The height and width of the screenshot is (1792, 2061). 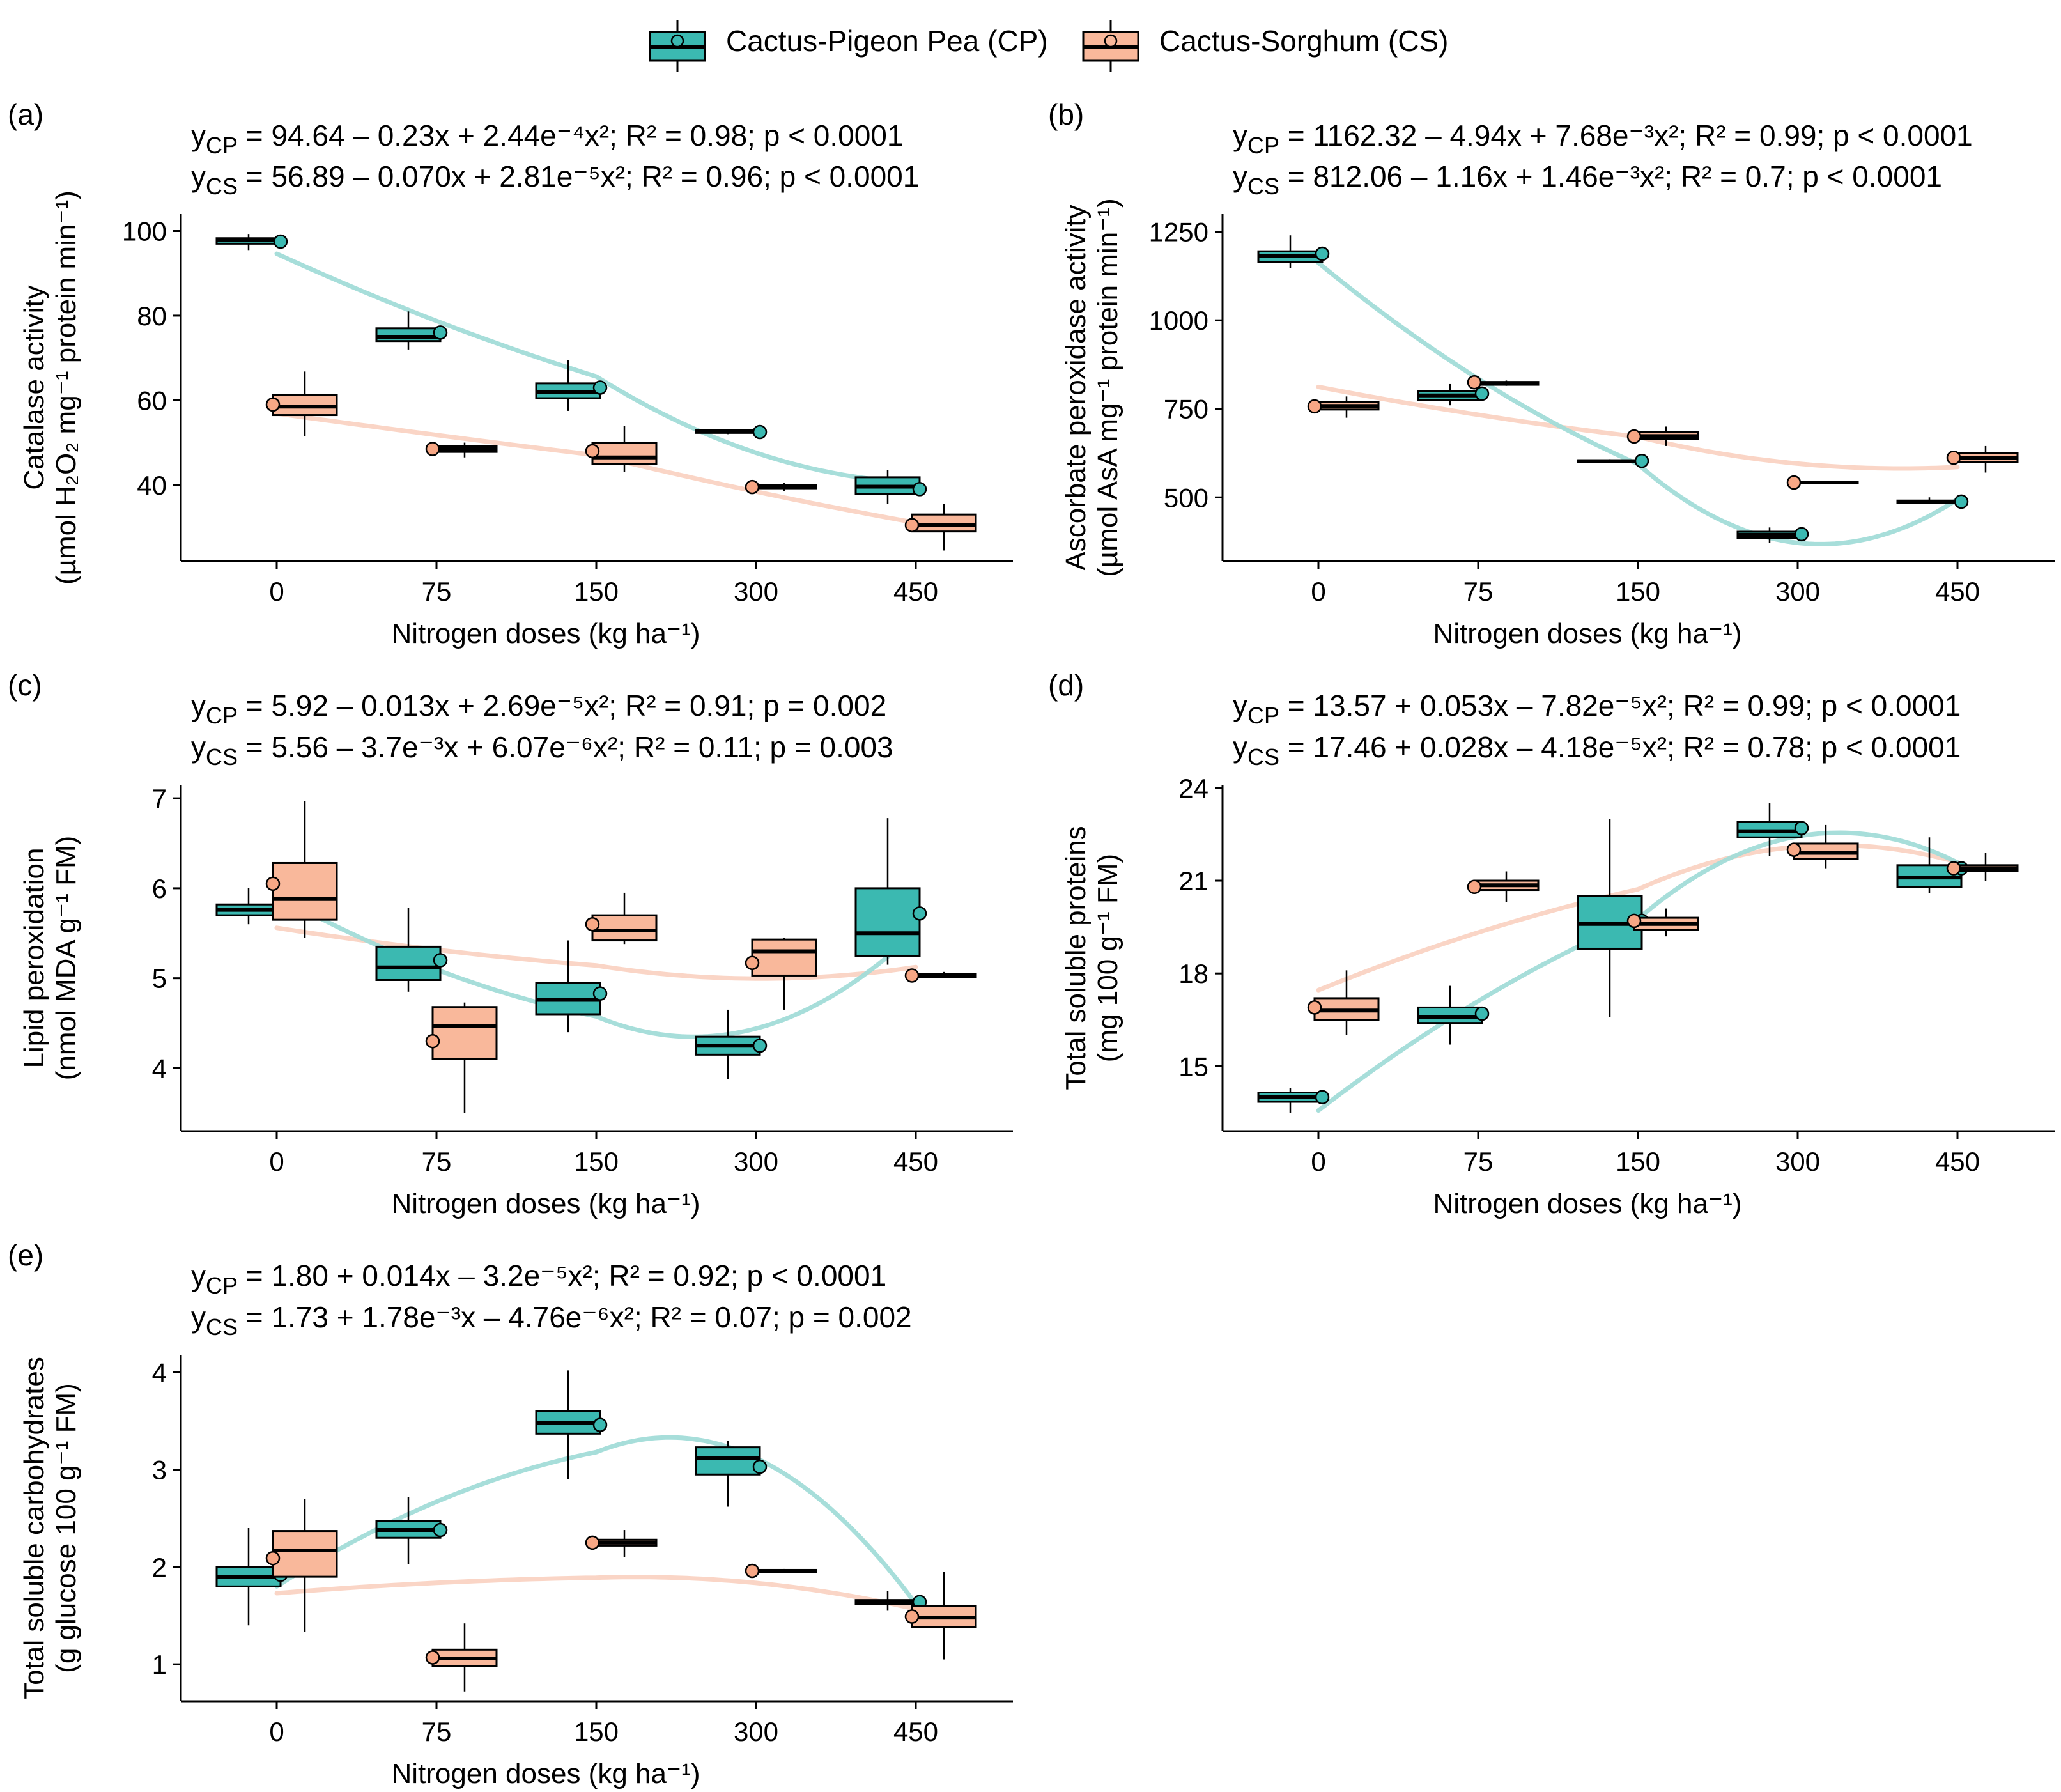 What do you see at coordinates (1638, 591) in the screenshot?
I see `x-tick-label: 150` at bounding box center [1638, 591].